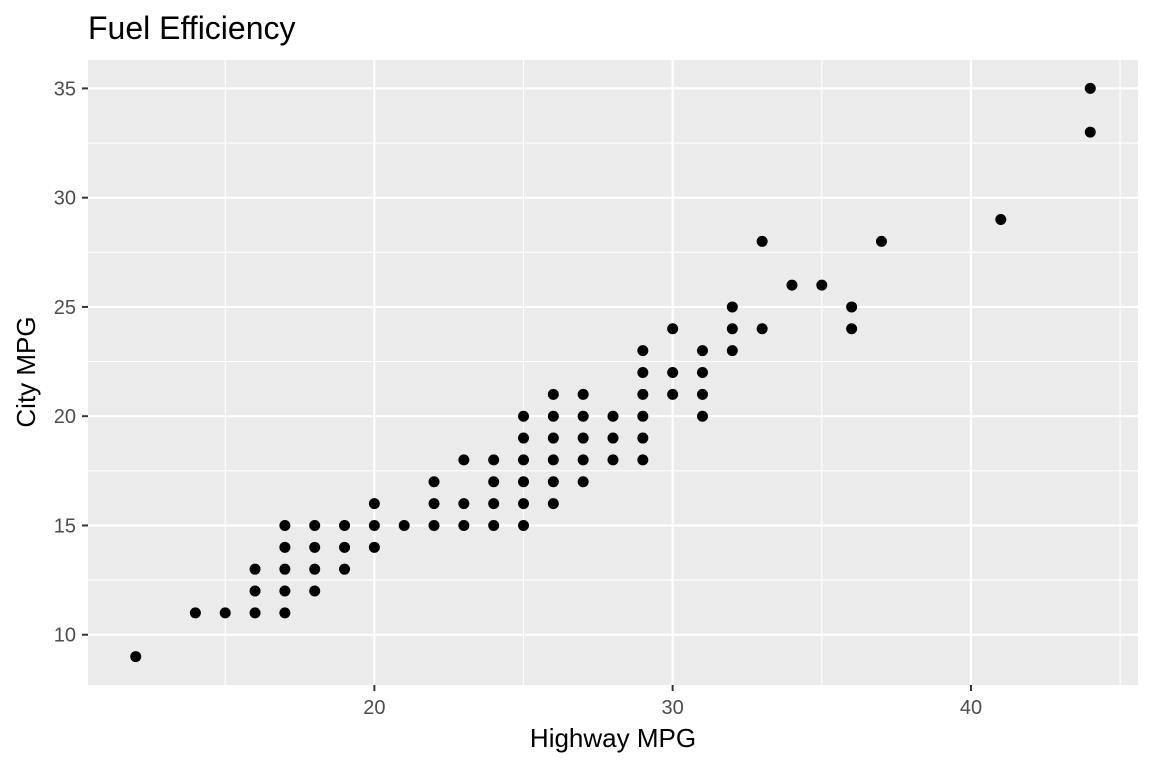 This screenshot has width=1152, height=768. I want to click on x-tick-label: 30, so click(673, 708).